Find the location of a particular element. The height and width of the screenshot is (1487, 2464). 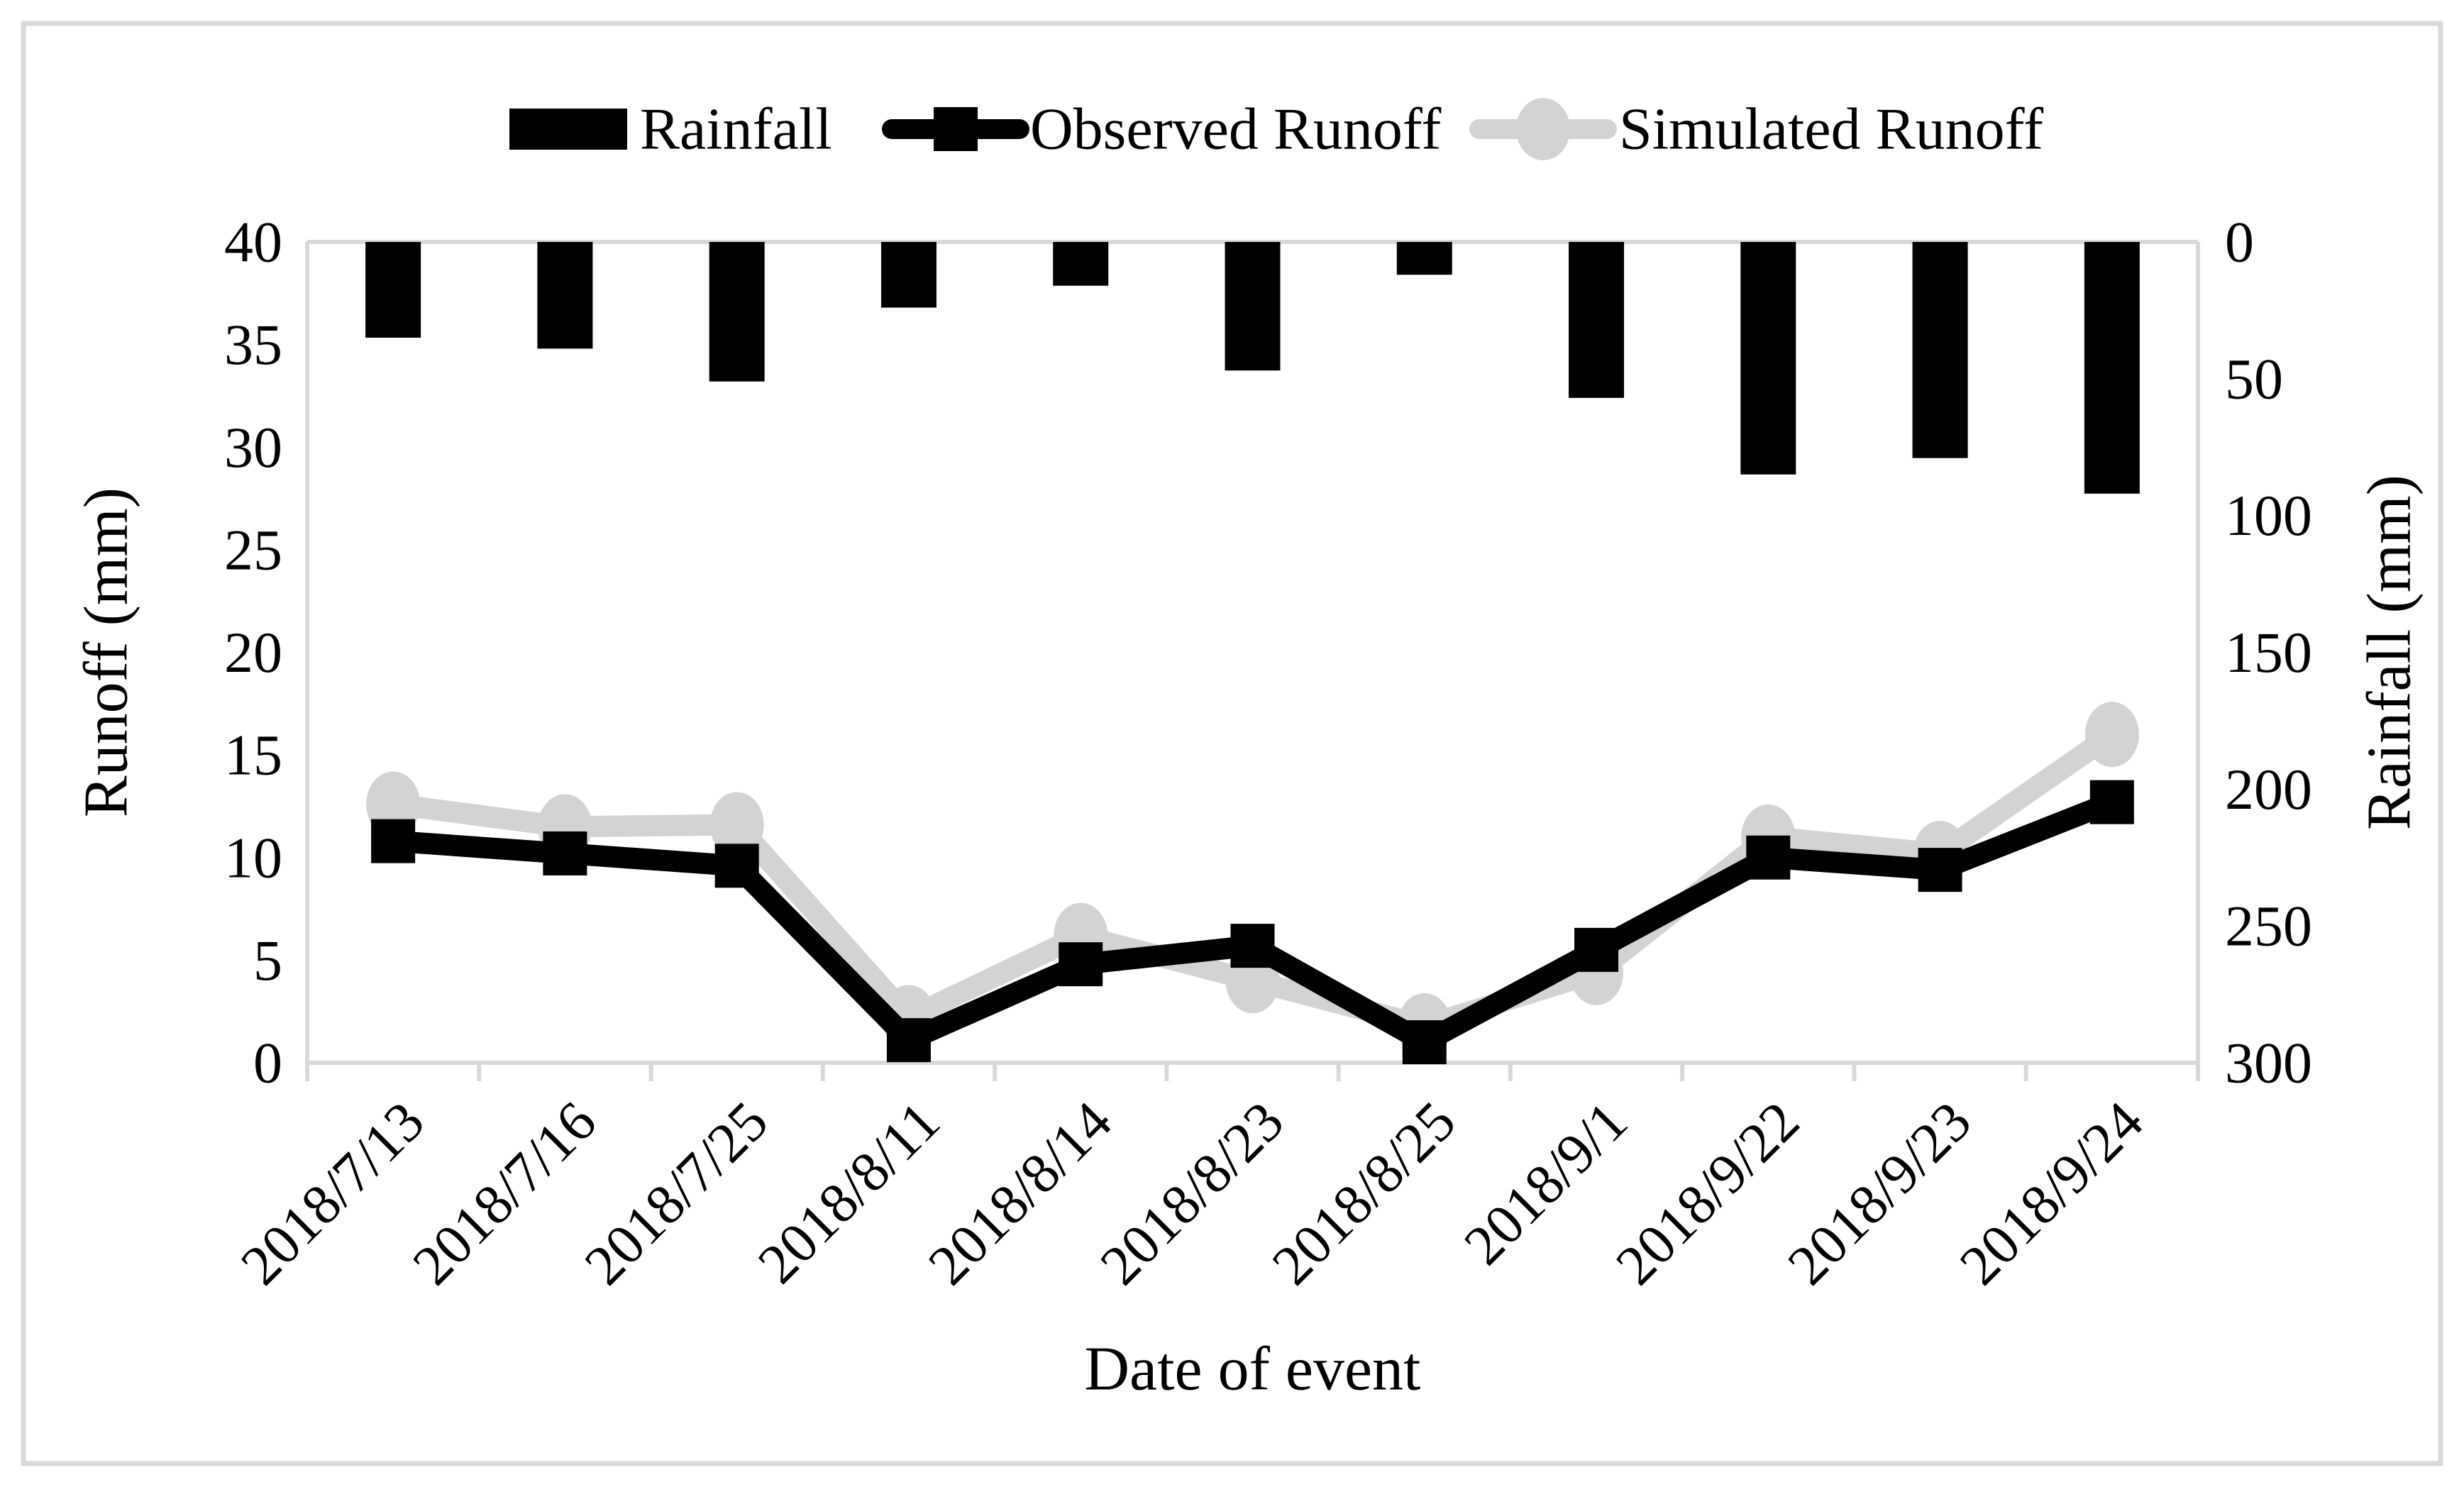

left-axis-title: Runoff (mm) is located at coordinates (107, 652).